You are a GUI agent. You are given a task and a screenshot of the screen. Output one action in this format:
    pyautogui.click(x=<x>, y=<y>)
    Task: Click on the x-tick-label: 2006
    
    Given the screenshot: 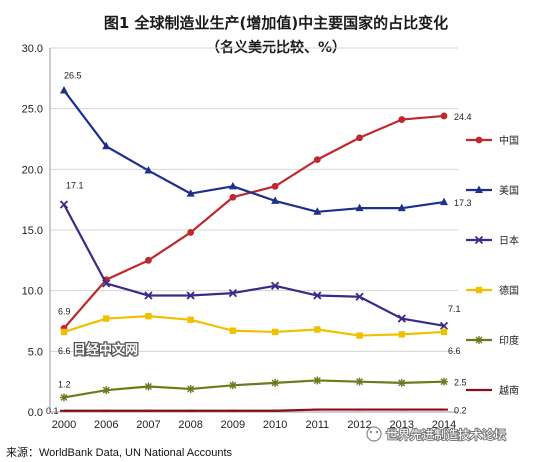 What is the action you would take?
    pyautogui.click(x=106, y=425)
    